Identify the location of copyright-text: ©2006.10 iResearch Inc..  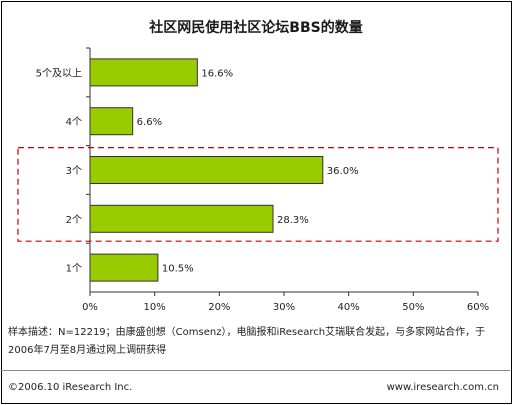
(70, 387).